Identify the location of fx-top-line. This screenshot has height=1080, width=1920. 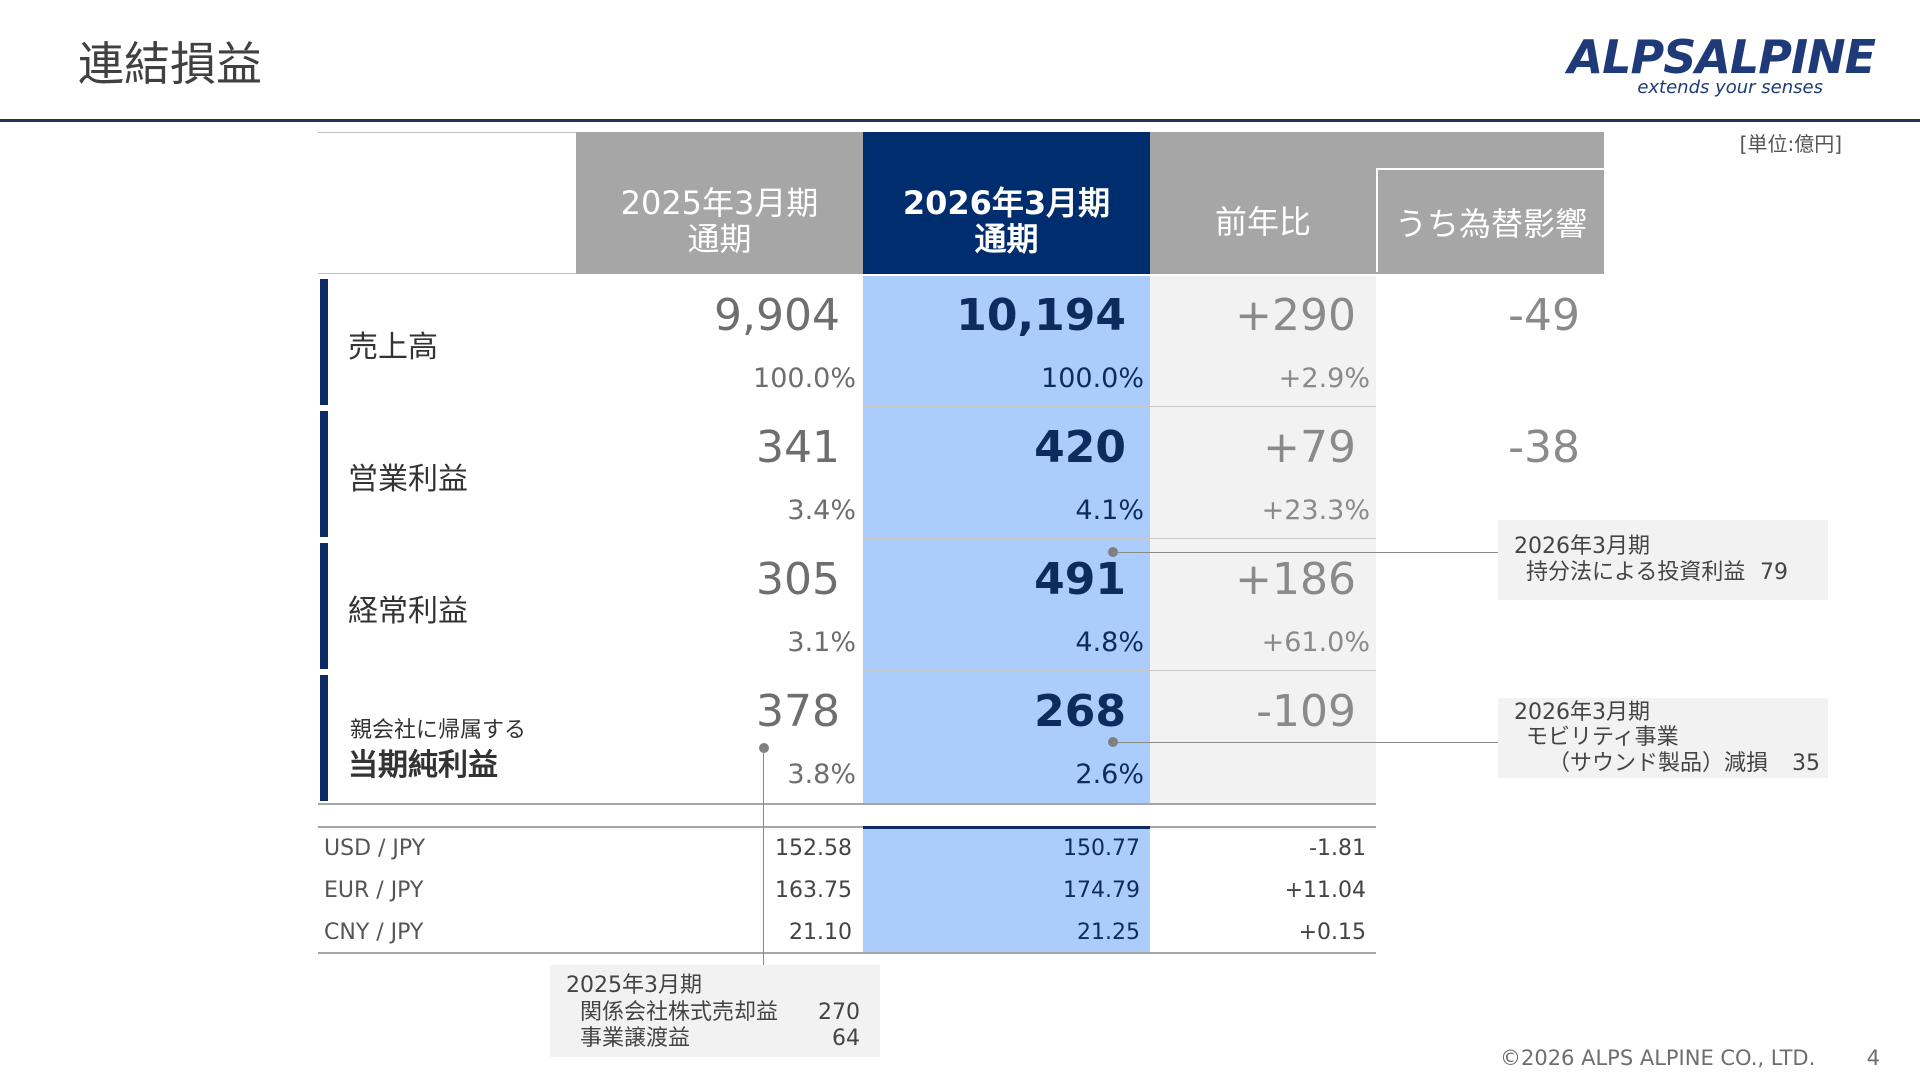
(847, 827).